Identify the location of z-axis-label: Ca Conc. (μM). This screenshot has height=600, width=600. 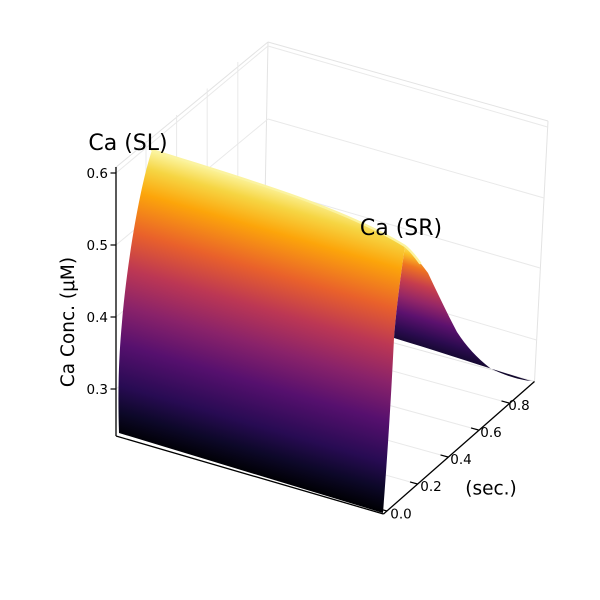
(68, 322).